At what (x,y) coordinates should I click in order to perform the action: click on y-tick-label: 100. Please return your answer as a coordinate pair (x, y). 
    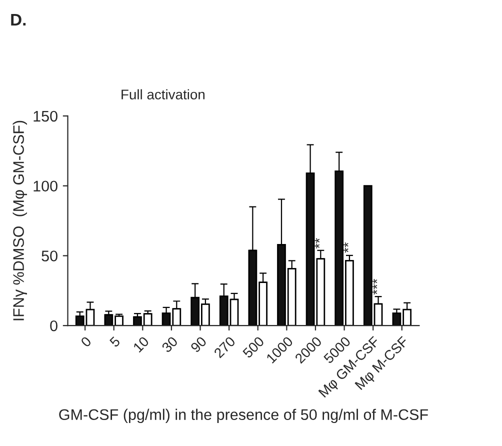
    Looking at the image, I should click on (46, 186).